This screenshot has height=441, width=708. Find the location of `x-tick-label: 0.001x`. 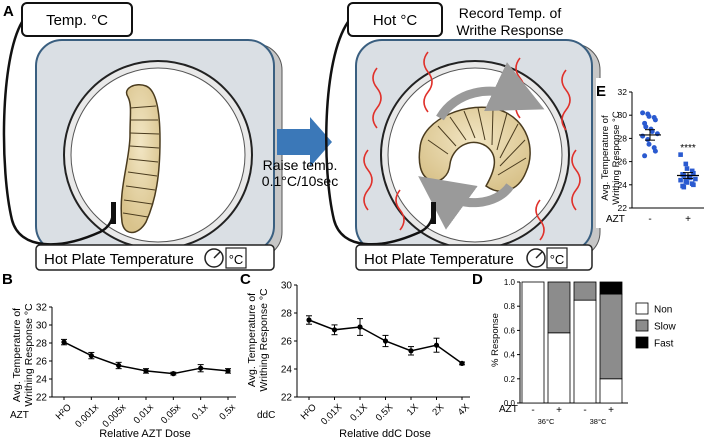

x-tick-label: 0.001x is located at coordinates (87, 416).